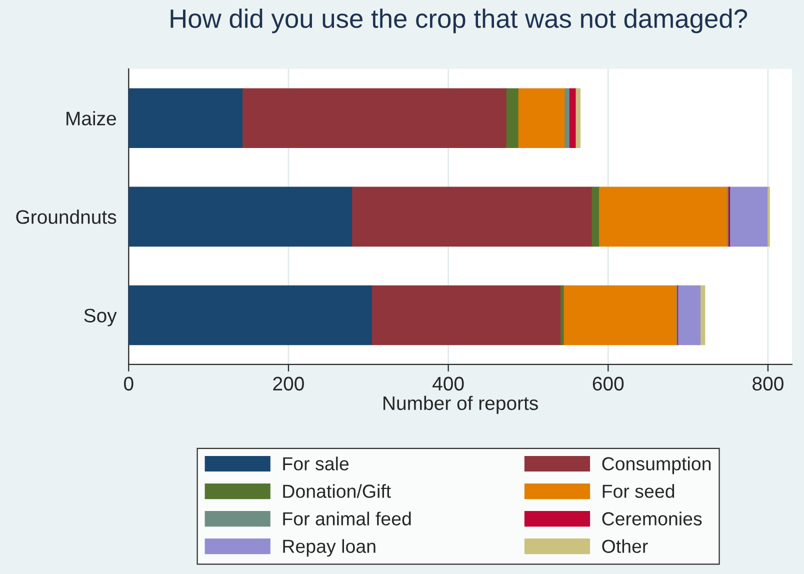  What do you see at coordinates (100, 317) in the screenshot?
I see `y-tick-label: Soy` at bounding box center [100, 317].